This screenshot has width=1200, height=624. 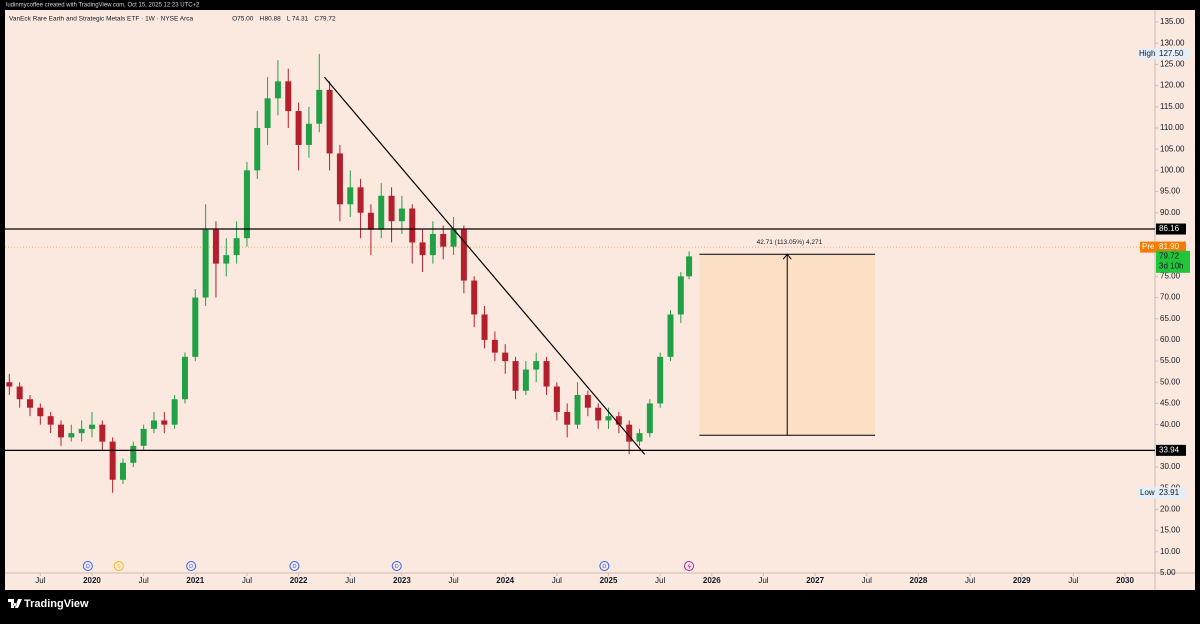 I want to click on y-tick-label: 95.00, so click(x=1170, y=191).